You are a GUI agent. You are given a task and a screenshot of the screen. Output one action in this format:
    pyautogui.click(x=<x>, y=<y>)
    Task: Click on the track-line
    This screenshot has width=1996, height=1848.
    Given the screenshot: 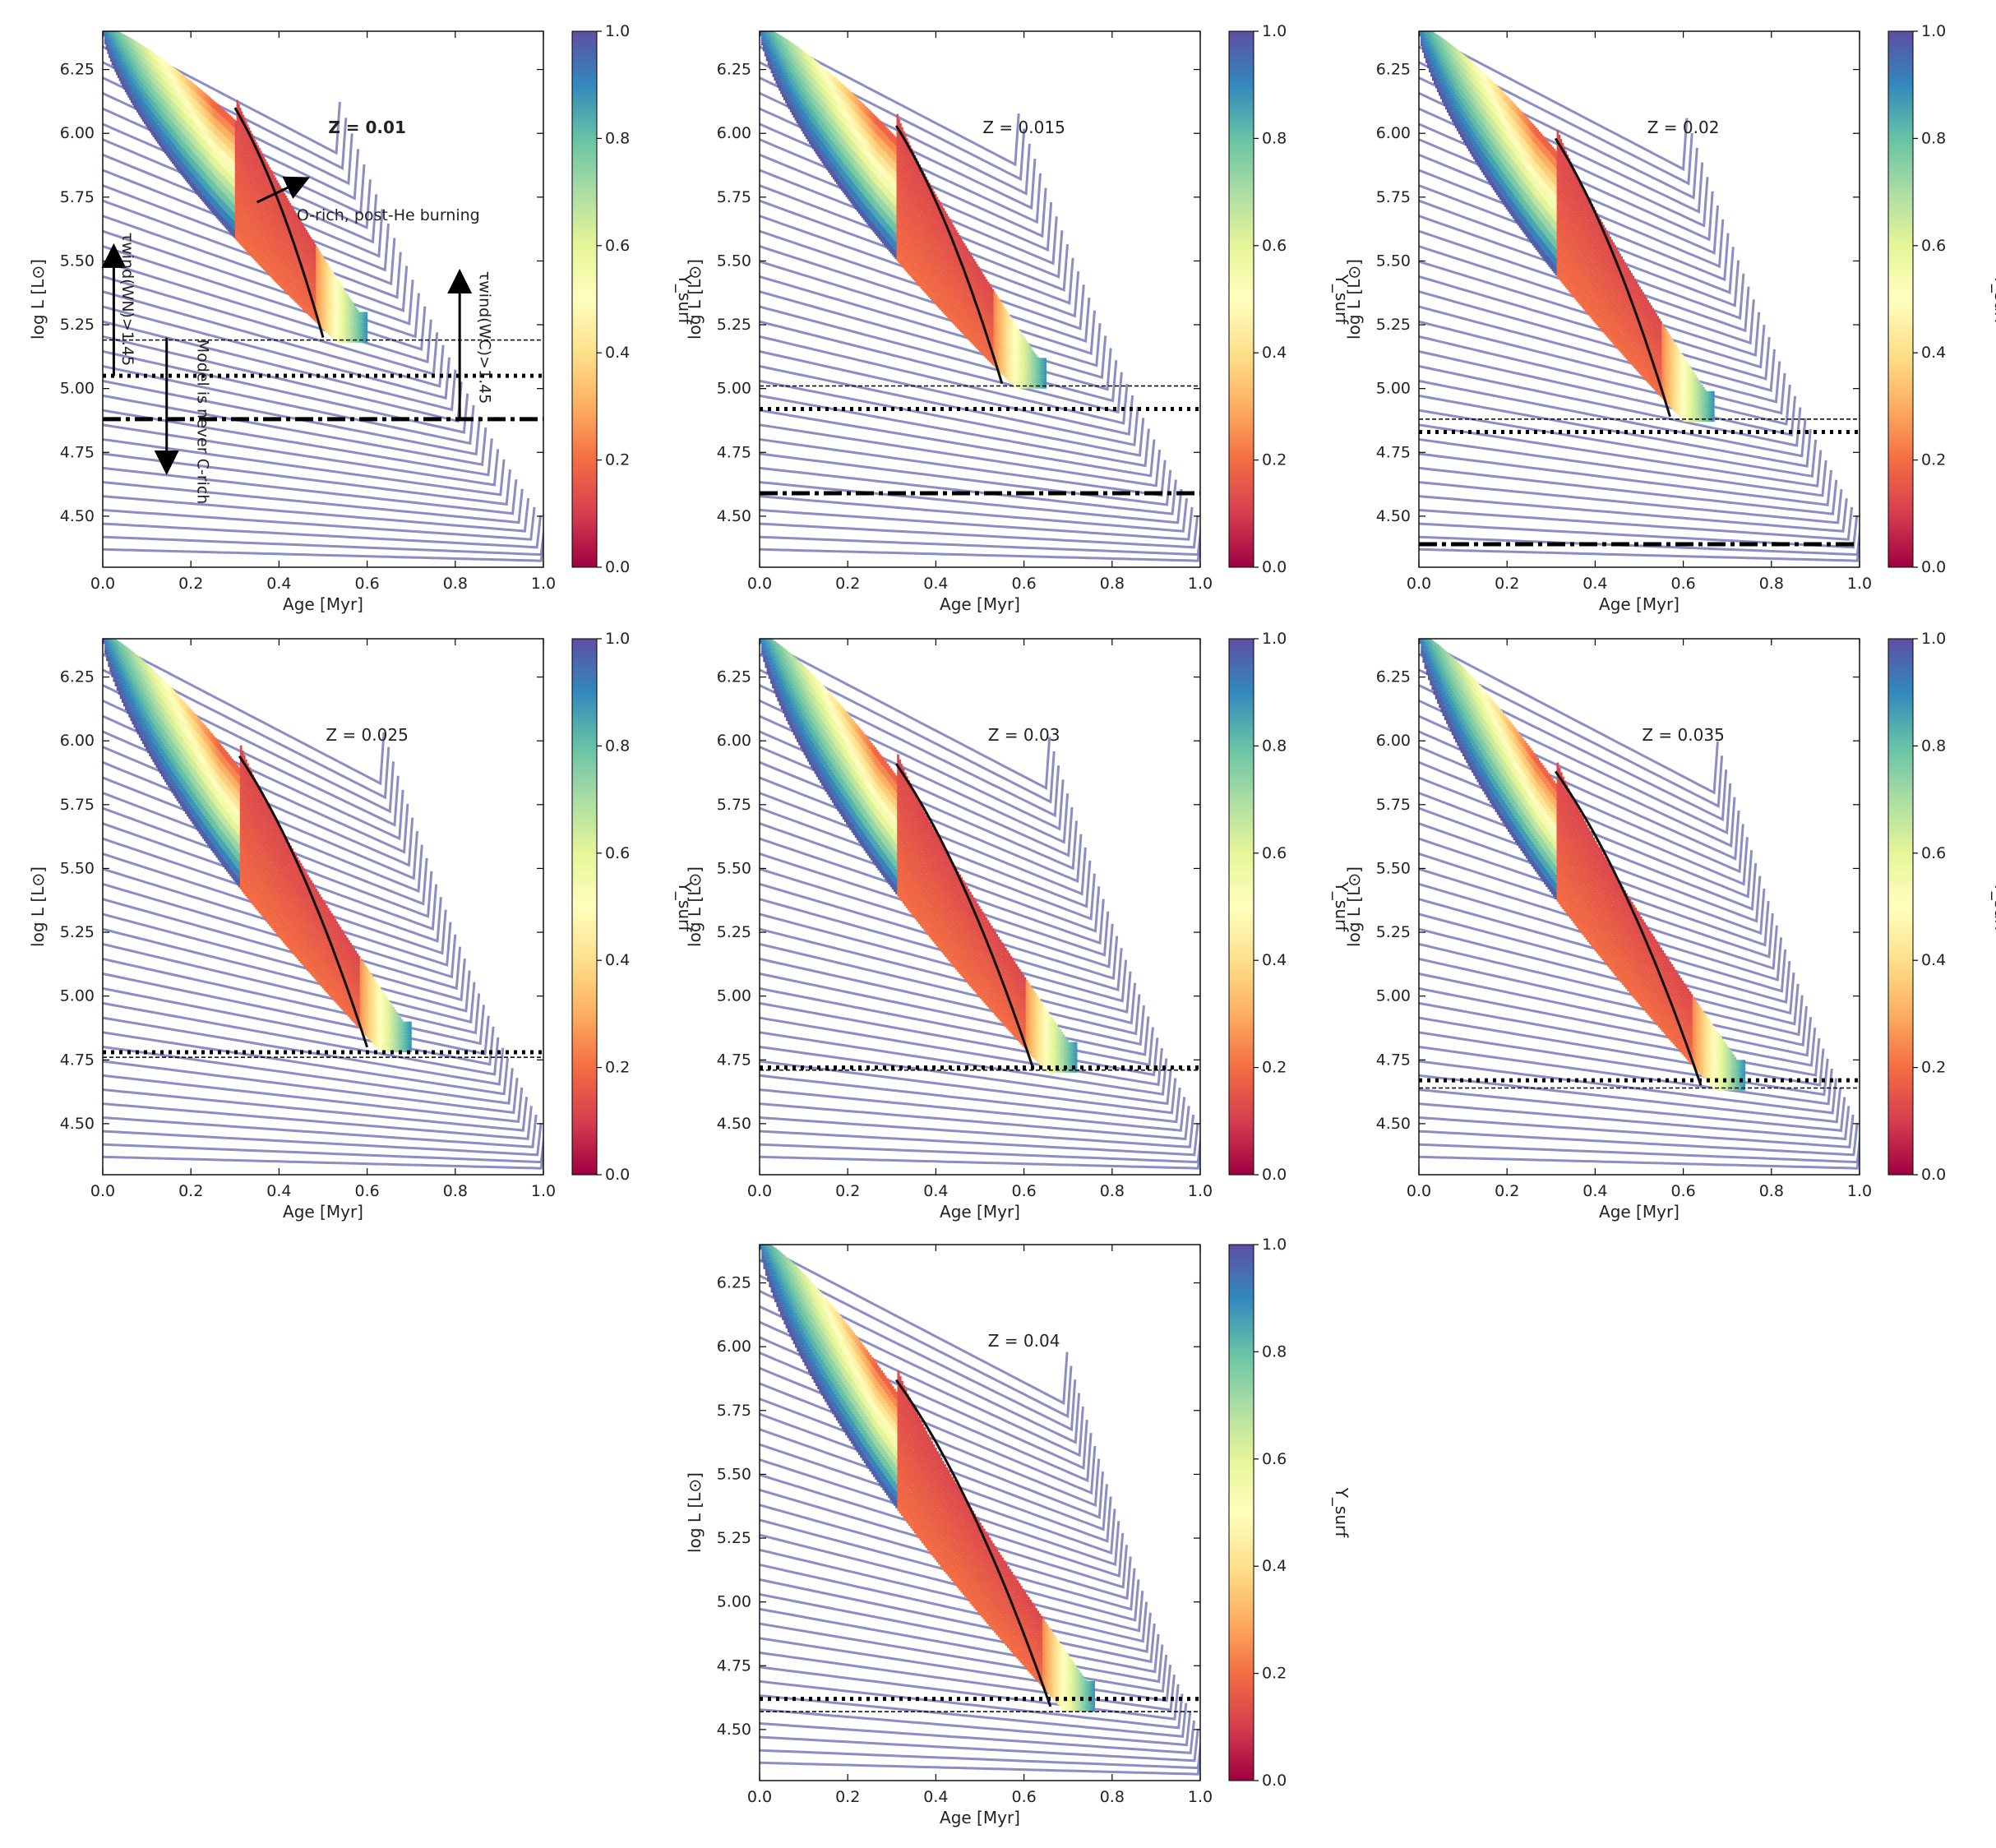 What is the action you would take?
    pyautogui.click(x=323, y=540)
    